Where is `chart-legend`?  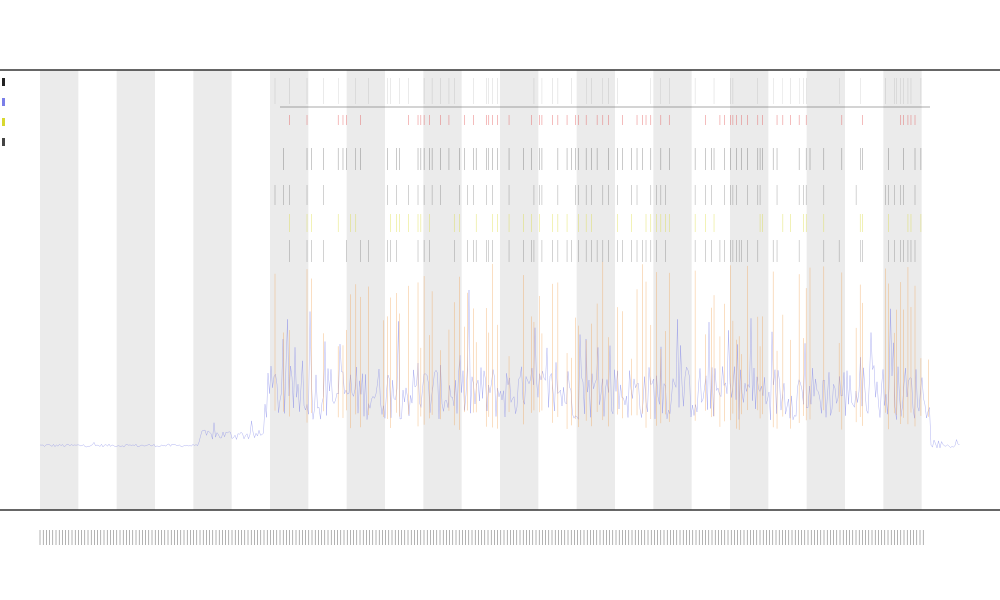
chart-legend is located at coordinates (9, 118).